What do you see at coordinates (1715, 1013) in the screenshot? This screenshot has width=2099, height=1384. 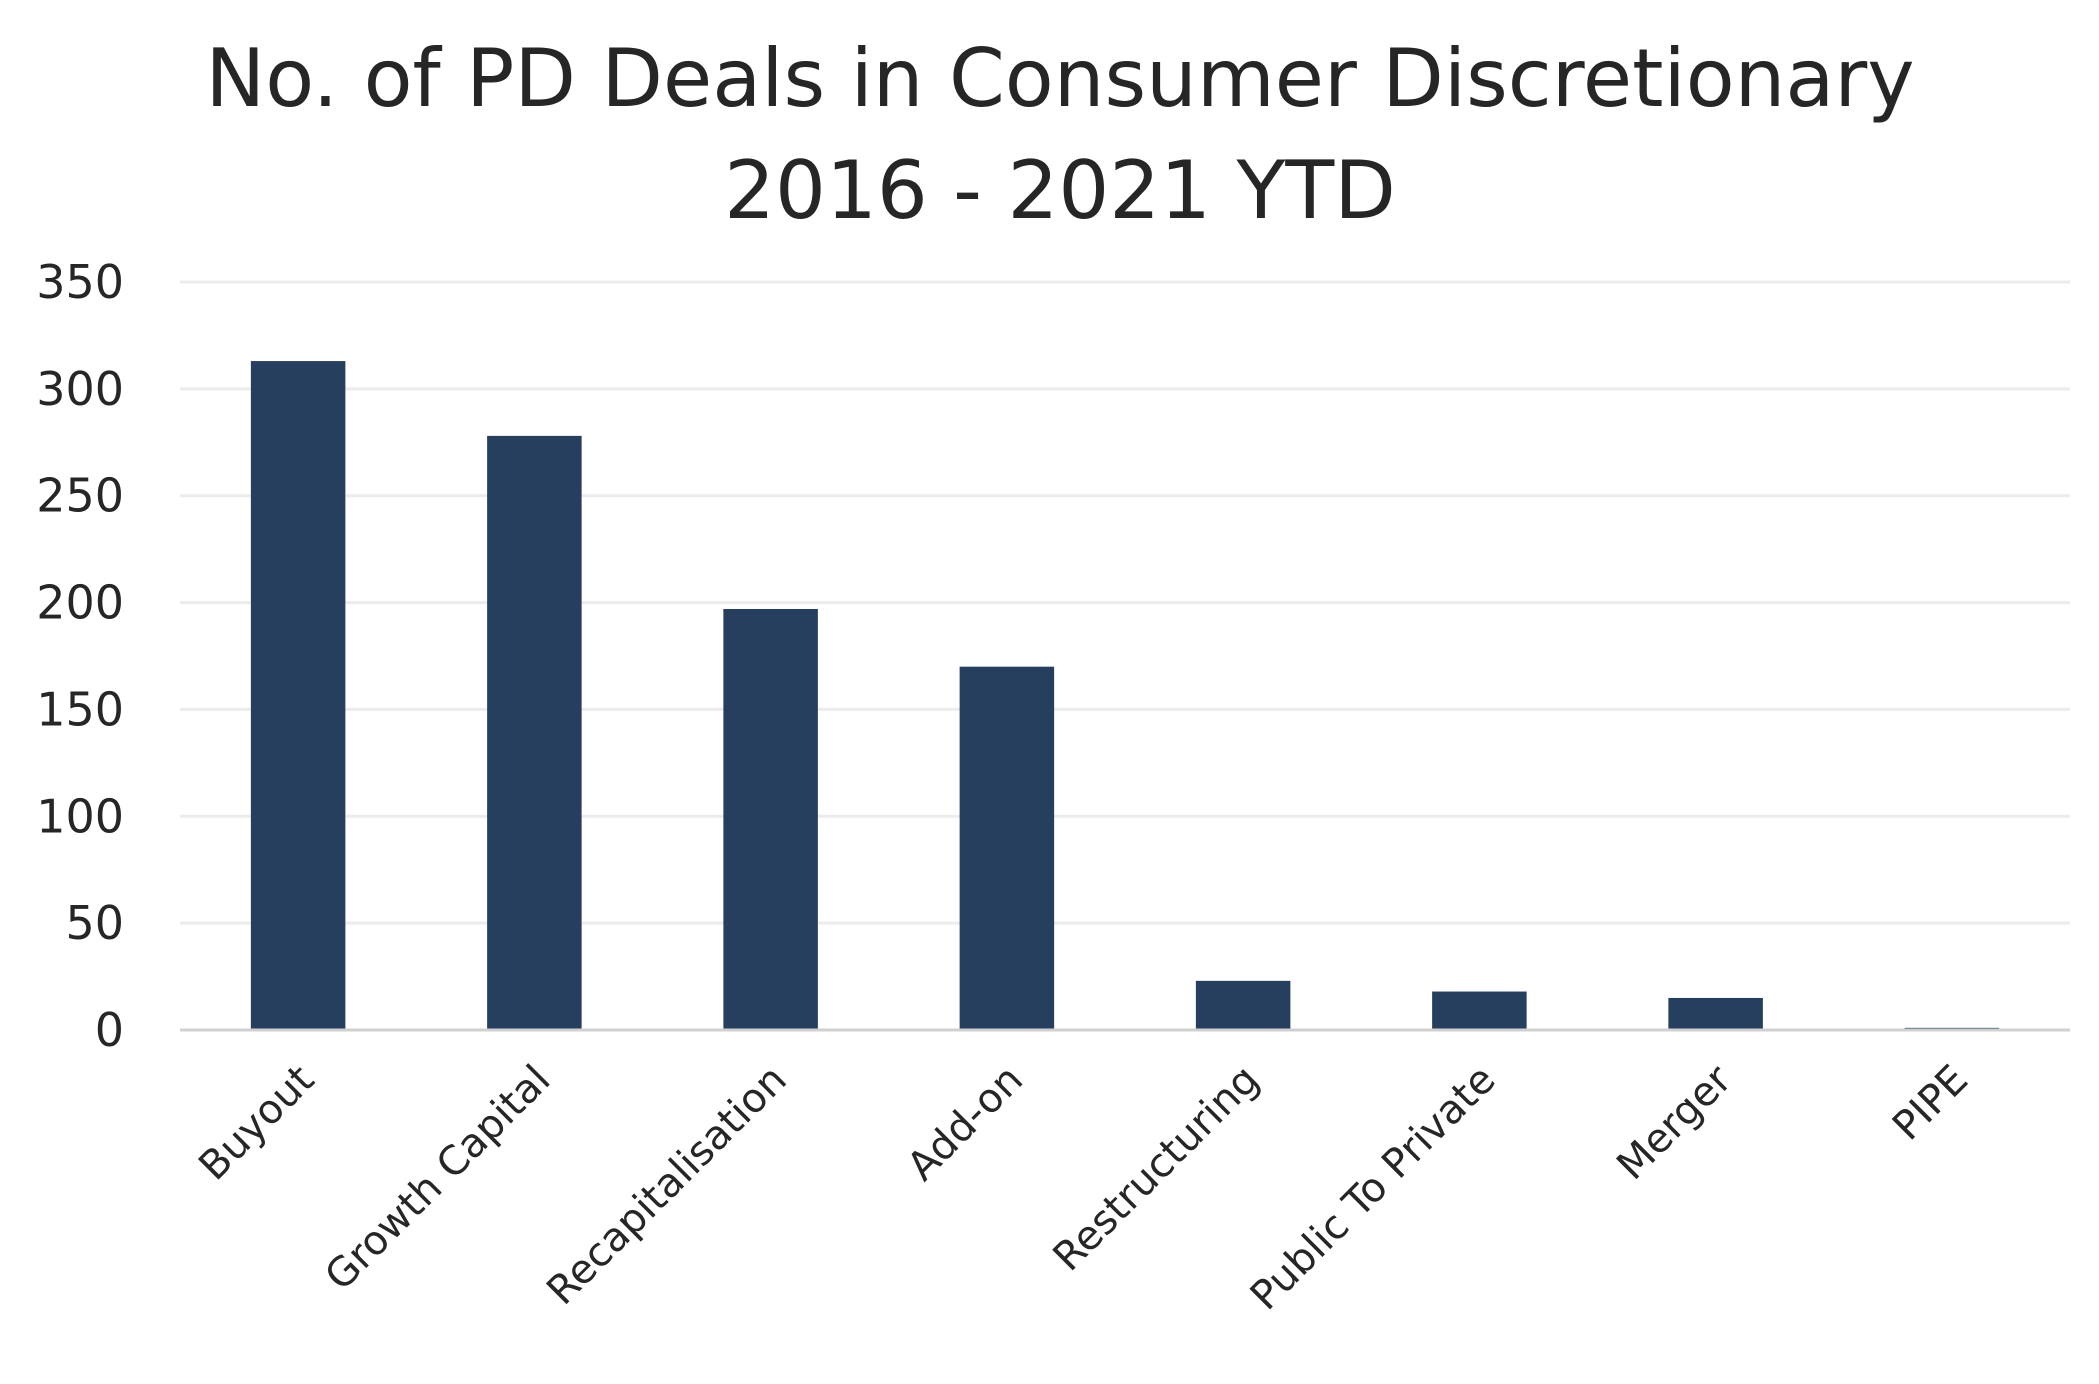 I see `bar-merger` at bounding box center [1715, 1013].